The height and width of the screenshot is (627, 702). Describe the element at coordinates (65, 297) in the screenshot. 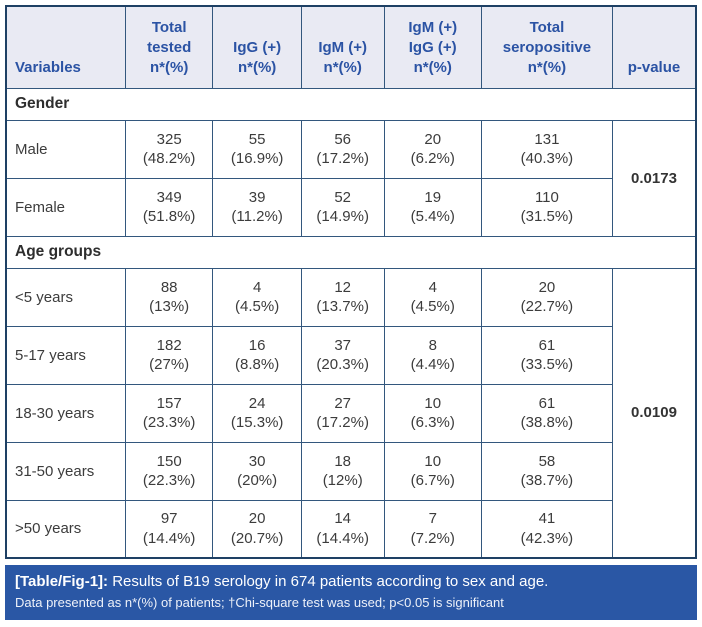

I see `row-label-under-5: <5 years` at that location.